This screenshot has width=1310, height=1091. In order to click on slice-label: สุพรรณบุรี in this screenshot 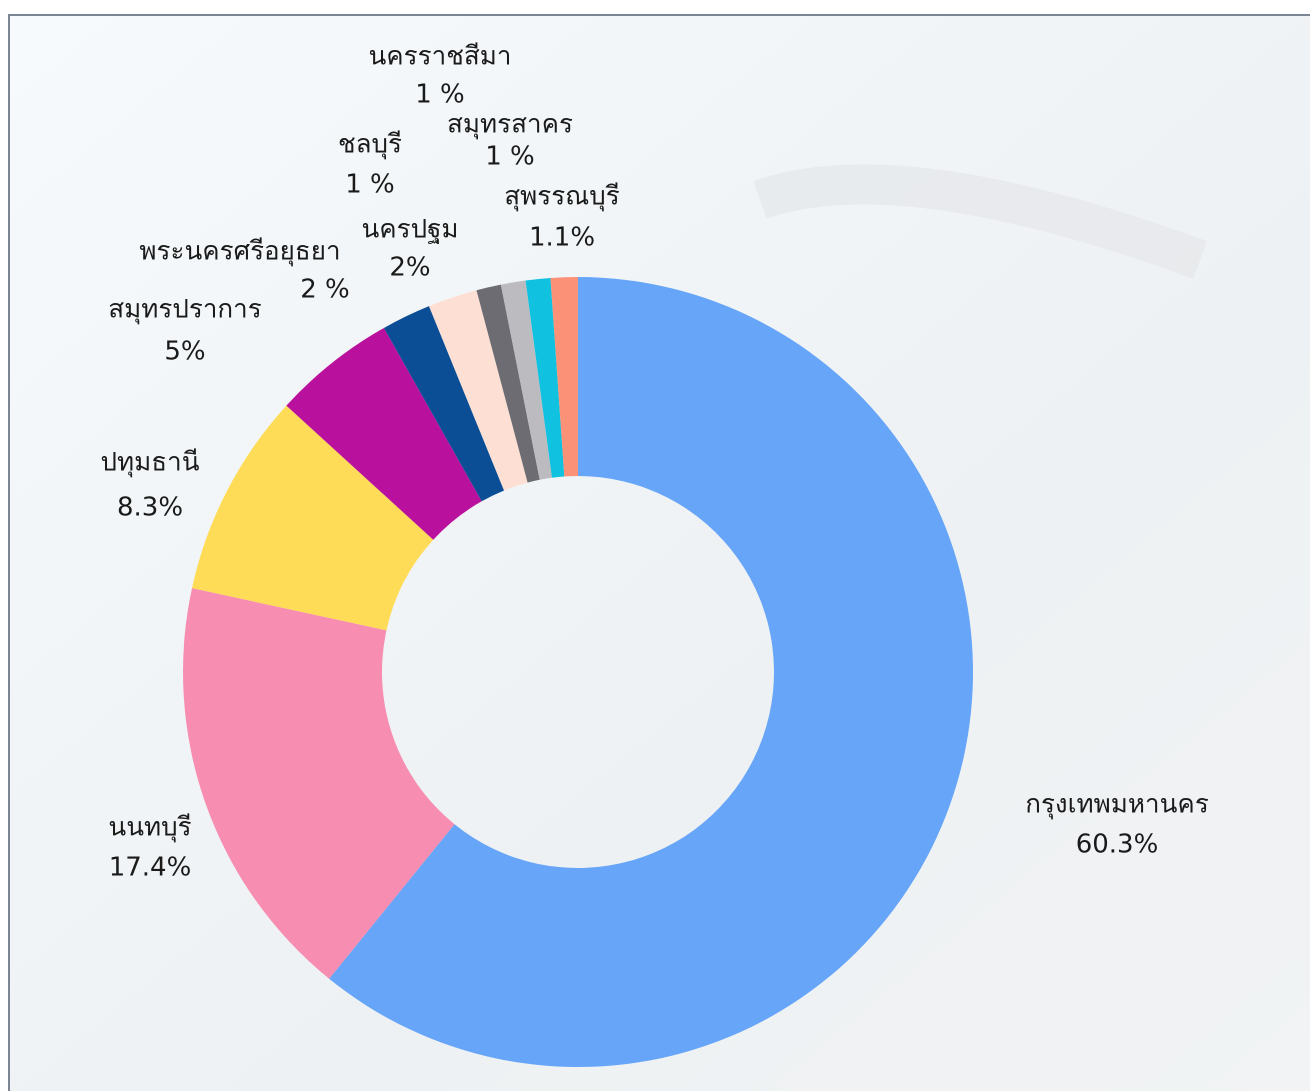, I will do `click(562, 197)`.